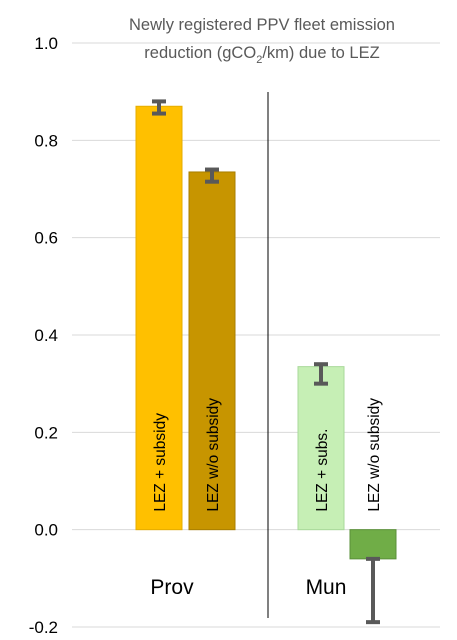  Describe the element at coordinates (46, 432) in the screenshot. I see `y-tick-label: 0.2` at that location.